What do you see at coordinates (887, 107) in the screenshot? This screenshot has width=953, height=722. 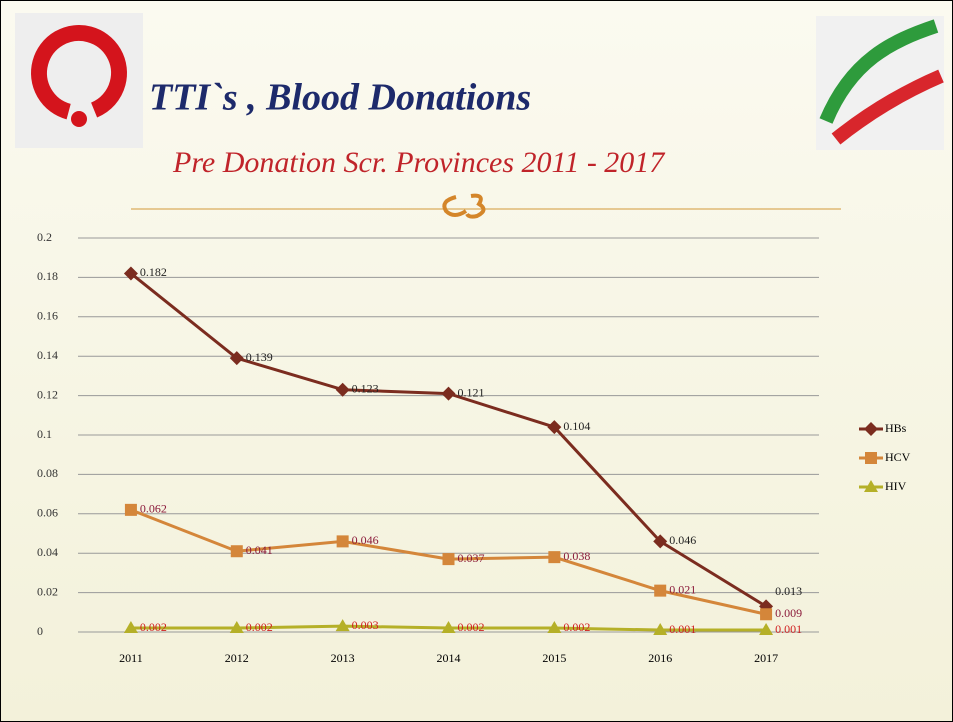 I see `right-logo-red` at bounding box center [887, 107].